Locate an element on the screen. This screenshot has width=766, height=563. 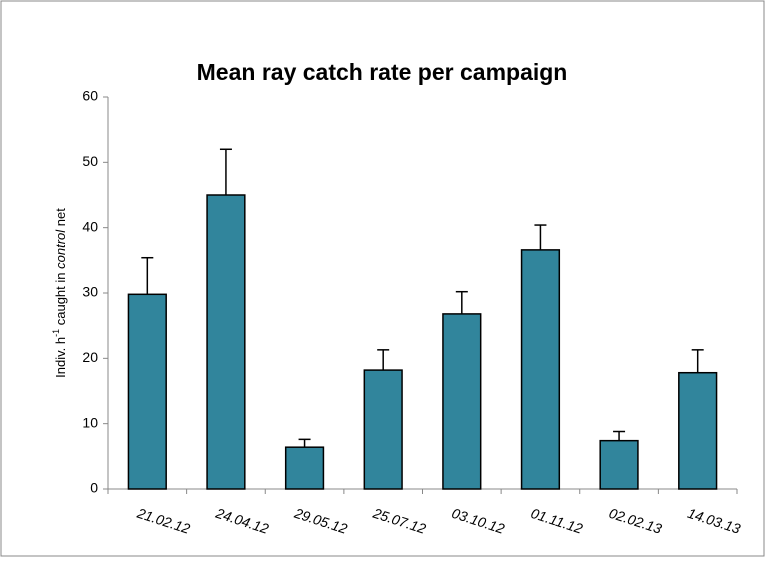
y-label-part: Indiv. h is located at coordinates (60, 357).